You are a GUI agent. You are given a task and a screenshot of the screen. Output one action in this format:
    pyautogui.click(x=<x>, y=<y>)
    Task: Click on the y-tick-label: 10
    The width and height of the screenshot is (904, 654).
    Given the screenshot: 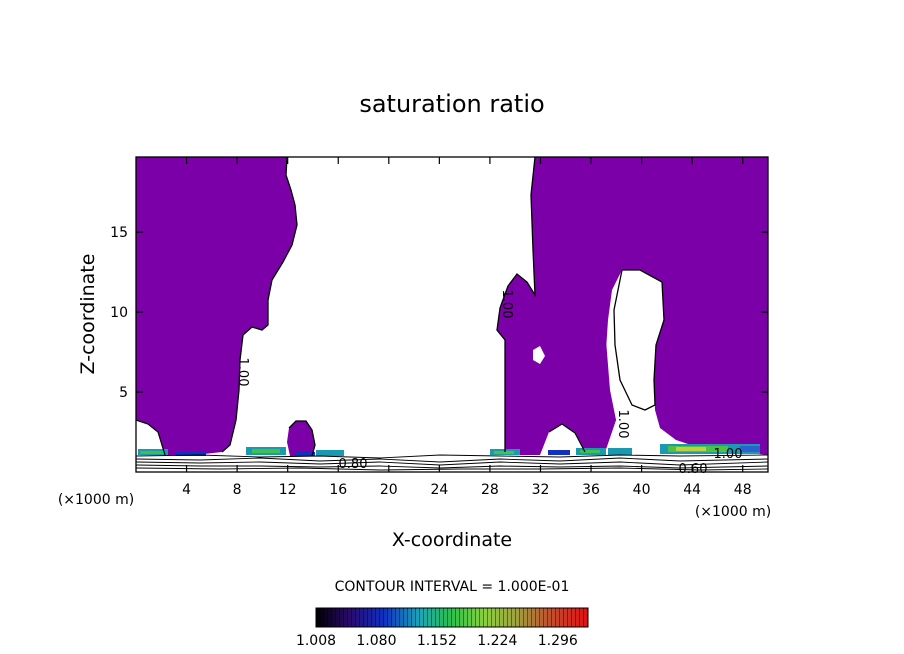 What is the action you would take?
    pyautogui.click(x=119, y=313)
    